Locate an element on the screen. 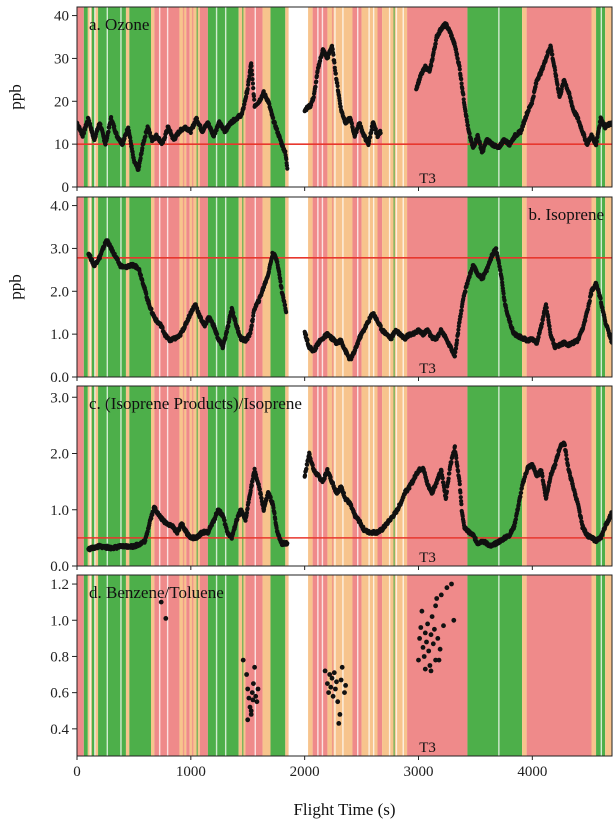  y-tick-label: 10 is located at coordinates (61, 145).